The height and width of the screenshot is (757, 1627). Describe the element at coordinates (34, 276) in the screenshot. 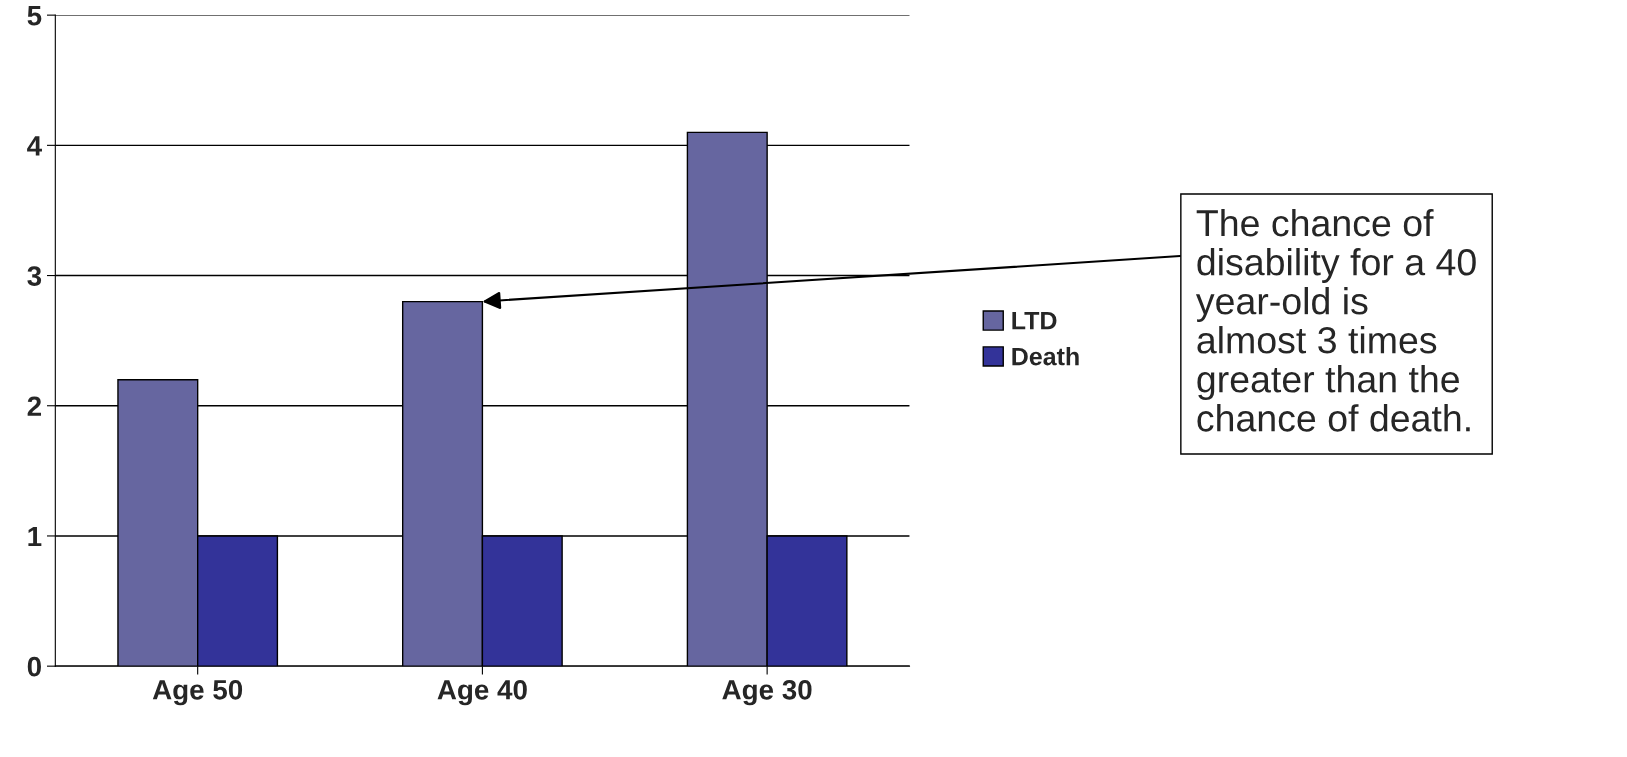

I see `y-tick-label: 3` at that location.